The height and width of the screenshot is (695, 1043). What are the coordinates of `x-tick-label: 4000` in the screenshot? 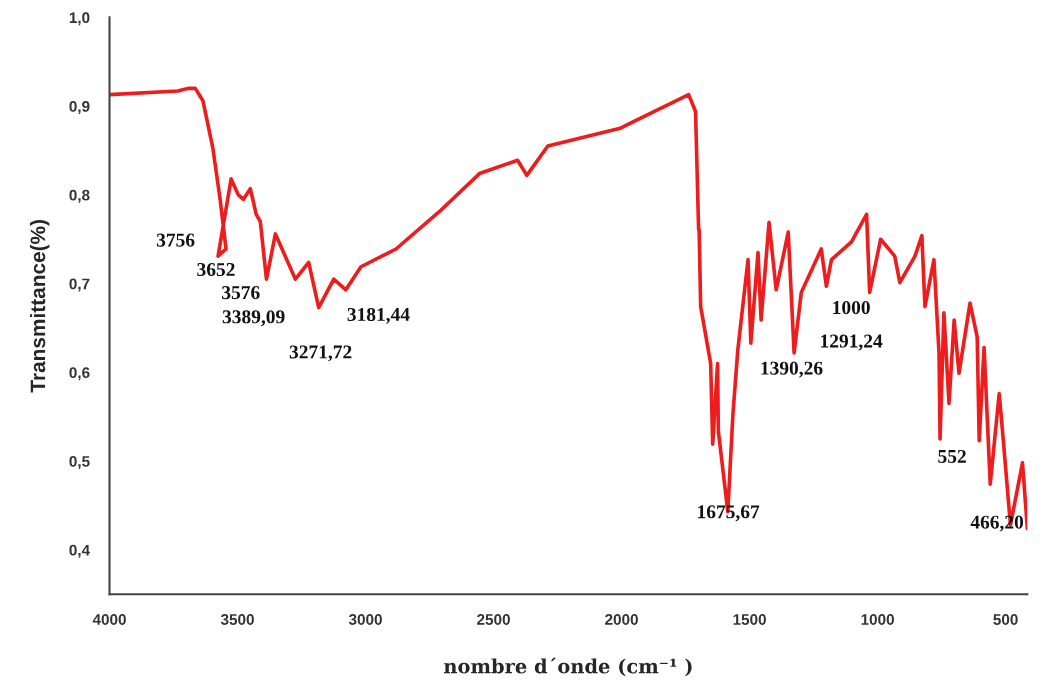 It's located at (109, 619).